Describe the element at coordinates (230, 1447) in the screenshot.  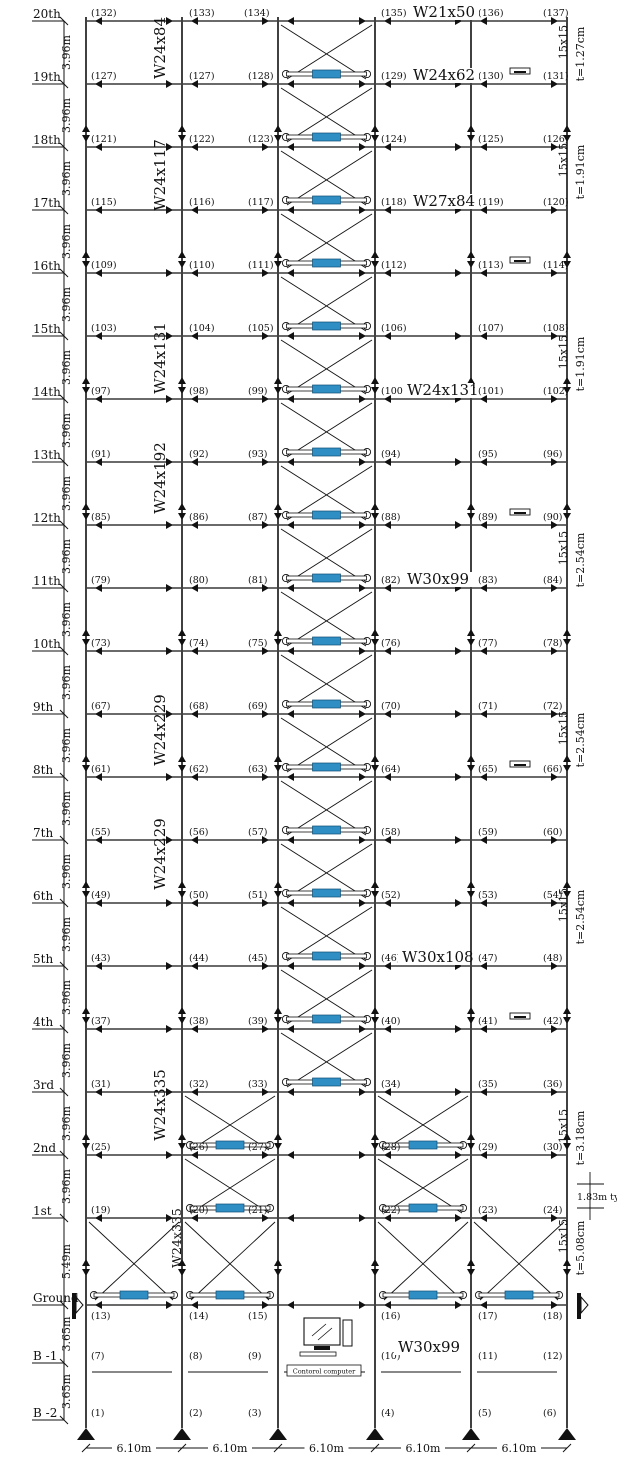
I see `bay-dim-bg` at that location.